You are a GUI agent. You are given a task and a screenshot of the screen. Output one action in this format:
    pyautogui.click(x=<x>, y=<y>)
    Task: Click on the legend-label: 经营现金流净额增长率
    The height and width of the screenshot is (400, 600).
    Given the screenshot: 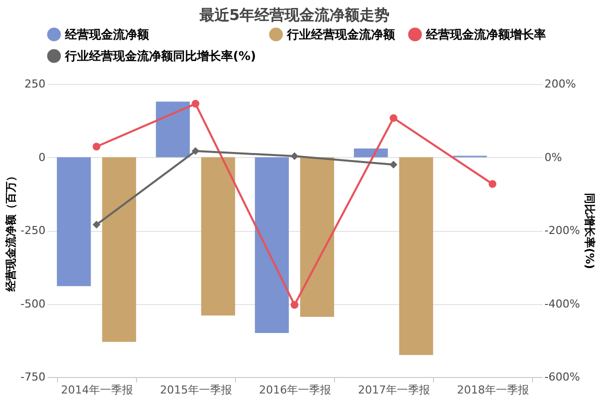 What is the action you would take?
    pyautogui.click(x=485, y=34)
    